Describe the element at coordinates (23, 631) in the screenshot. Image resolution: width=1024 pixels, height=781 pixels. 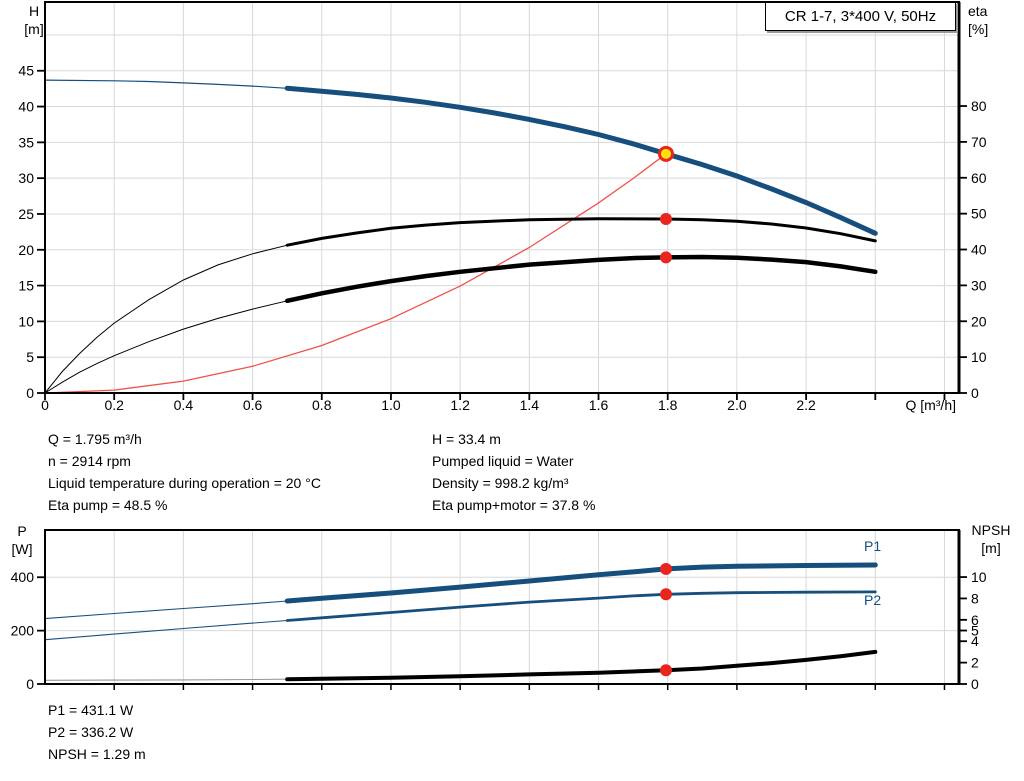
I see `tick-label-left: 200` at that location.